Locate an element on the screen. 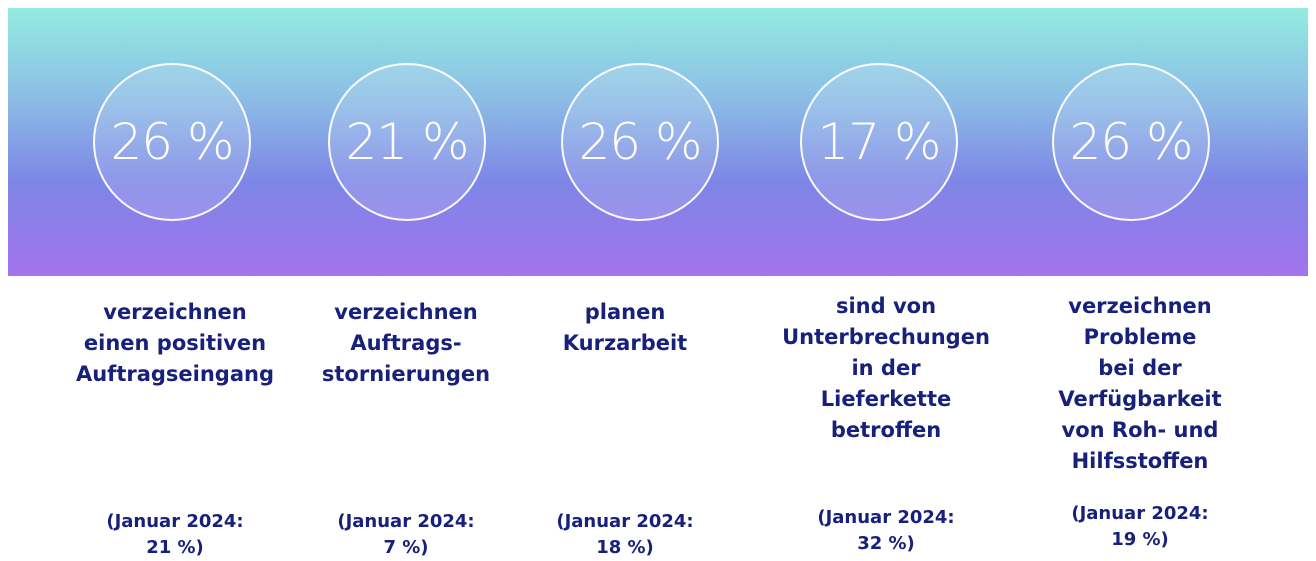 This screenshot has height=561, width=1316. description: verzeichnen Auftrags-stornierungen is located at coordinates (406, 343).